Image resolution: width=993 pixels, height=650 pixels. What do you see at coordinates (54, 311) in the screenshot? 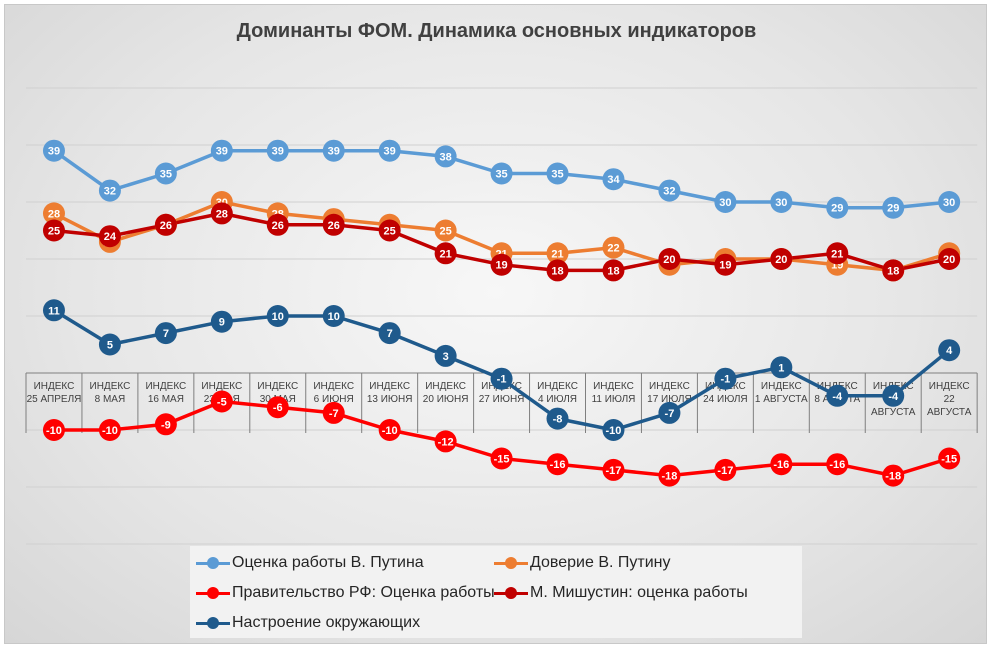
I see `data-label: 11` at bounding box center [54, 311].